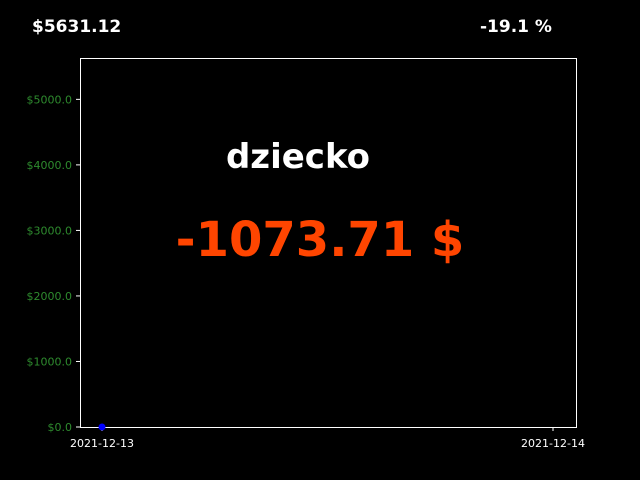 Image resolution: width=640 pixels, height=480 pixels. Describe the element at coordinates (77, 27) in the screenshot. I see `balance-value: $5631.12` at that location.